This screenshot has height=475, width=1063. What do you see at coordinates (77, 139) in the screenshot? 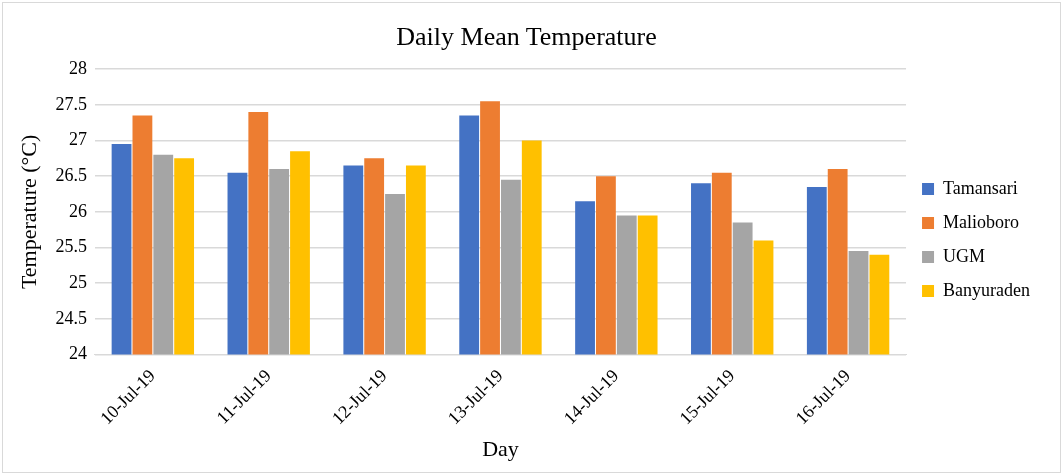
I see `y-tick-label: 27` at bounding box center [77, 139].